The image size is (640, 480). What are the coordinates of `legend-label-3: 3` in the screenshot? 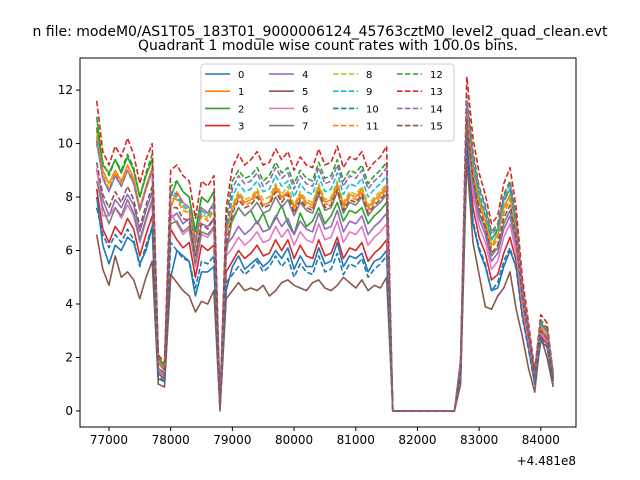 It's located at (241, 127).